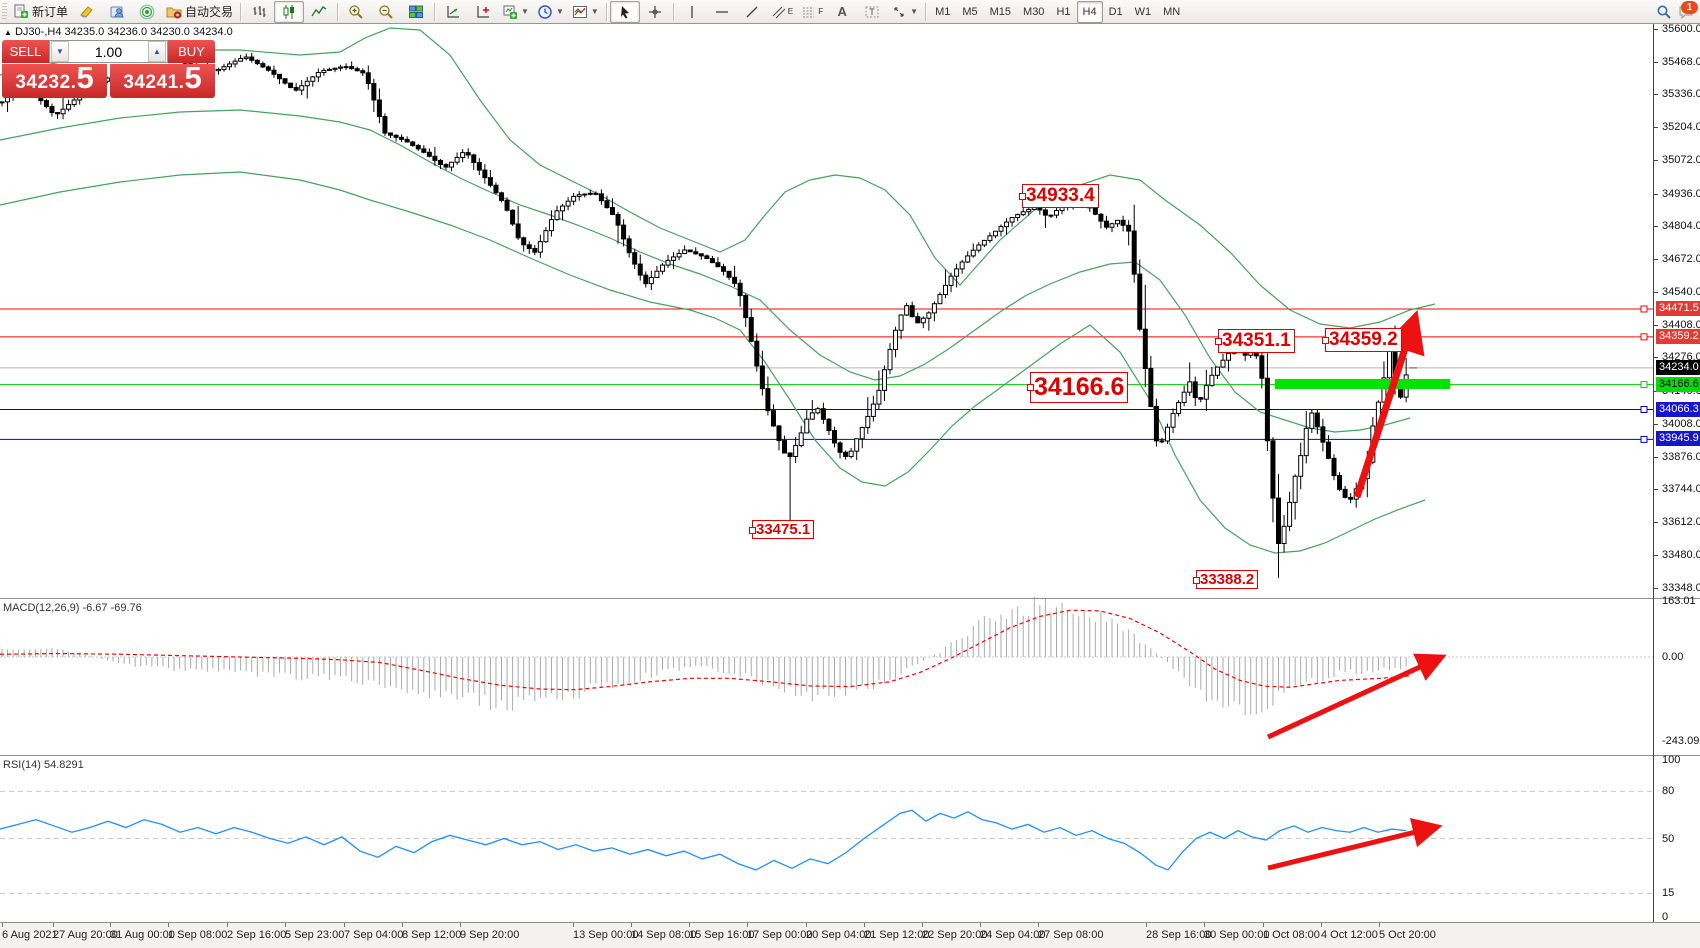 This screenshot has height=948, width=1700. I want to click on pane-splitter-rsi, so click(850, 755).